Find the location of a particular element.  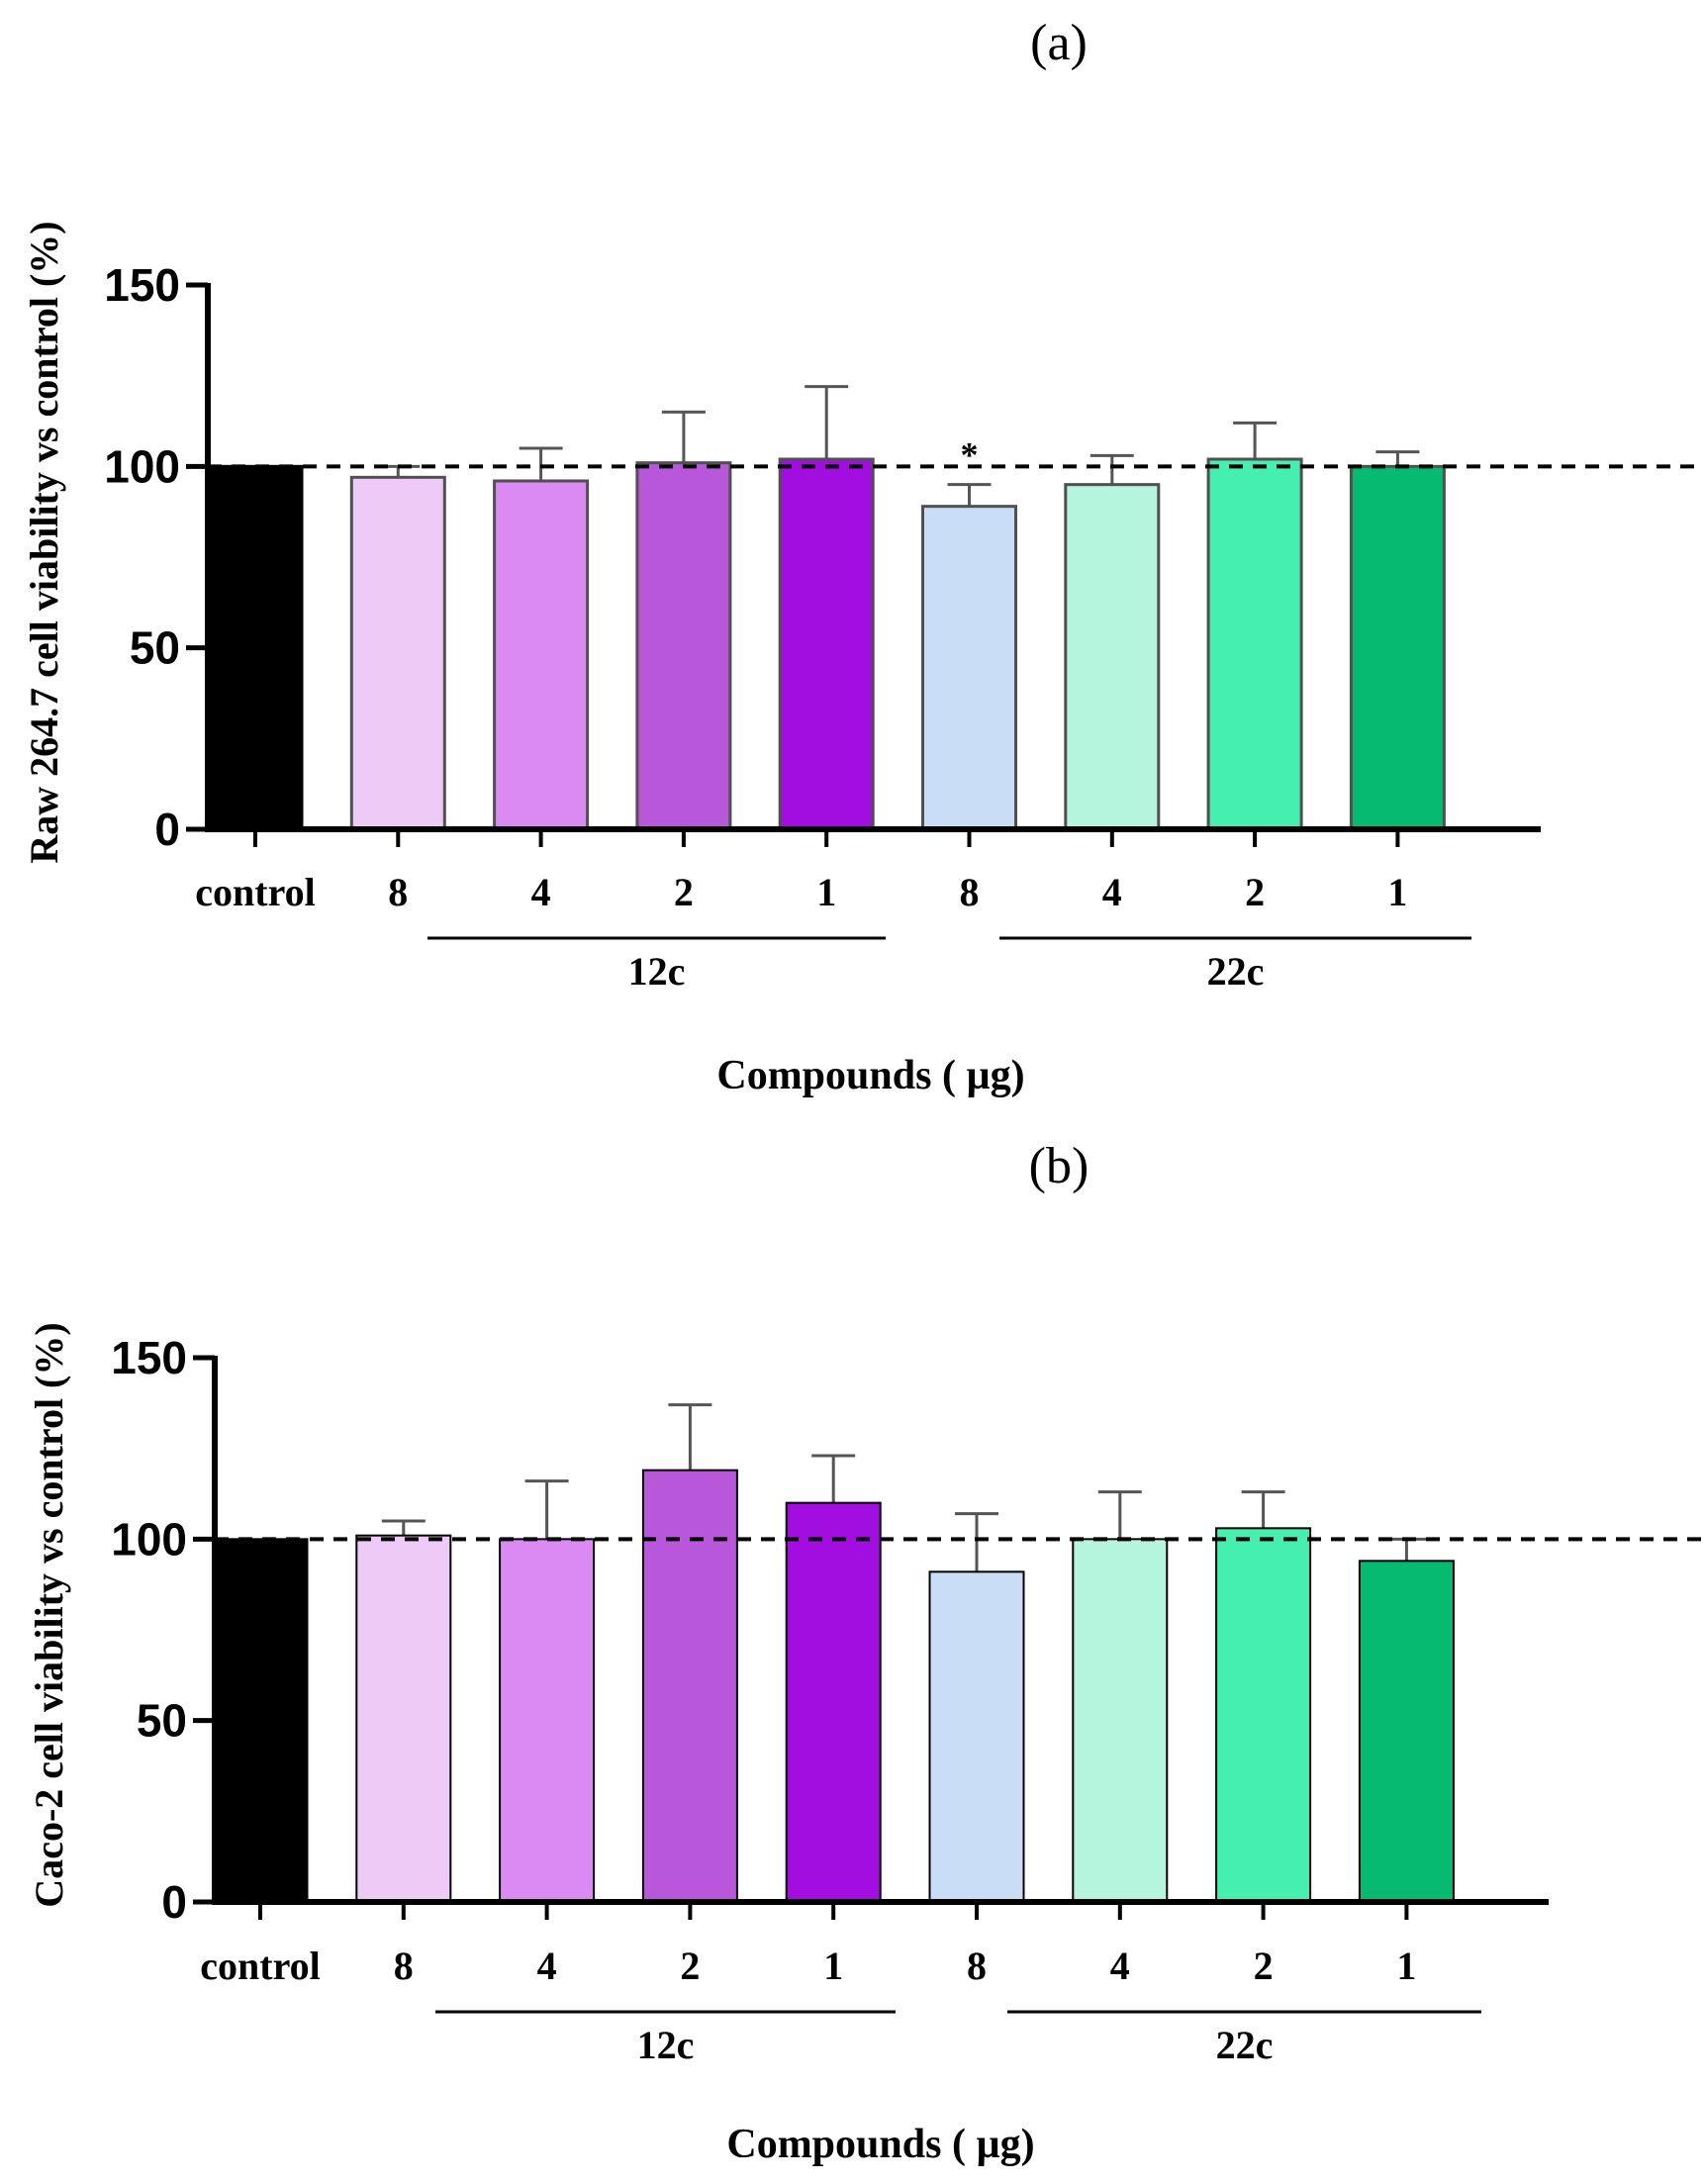

panel-label: (a) is located at coordinates (1059, 43).